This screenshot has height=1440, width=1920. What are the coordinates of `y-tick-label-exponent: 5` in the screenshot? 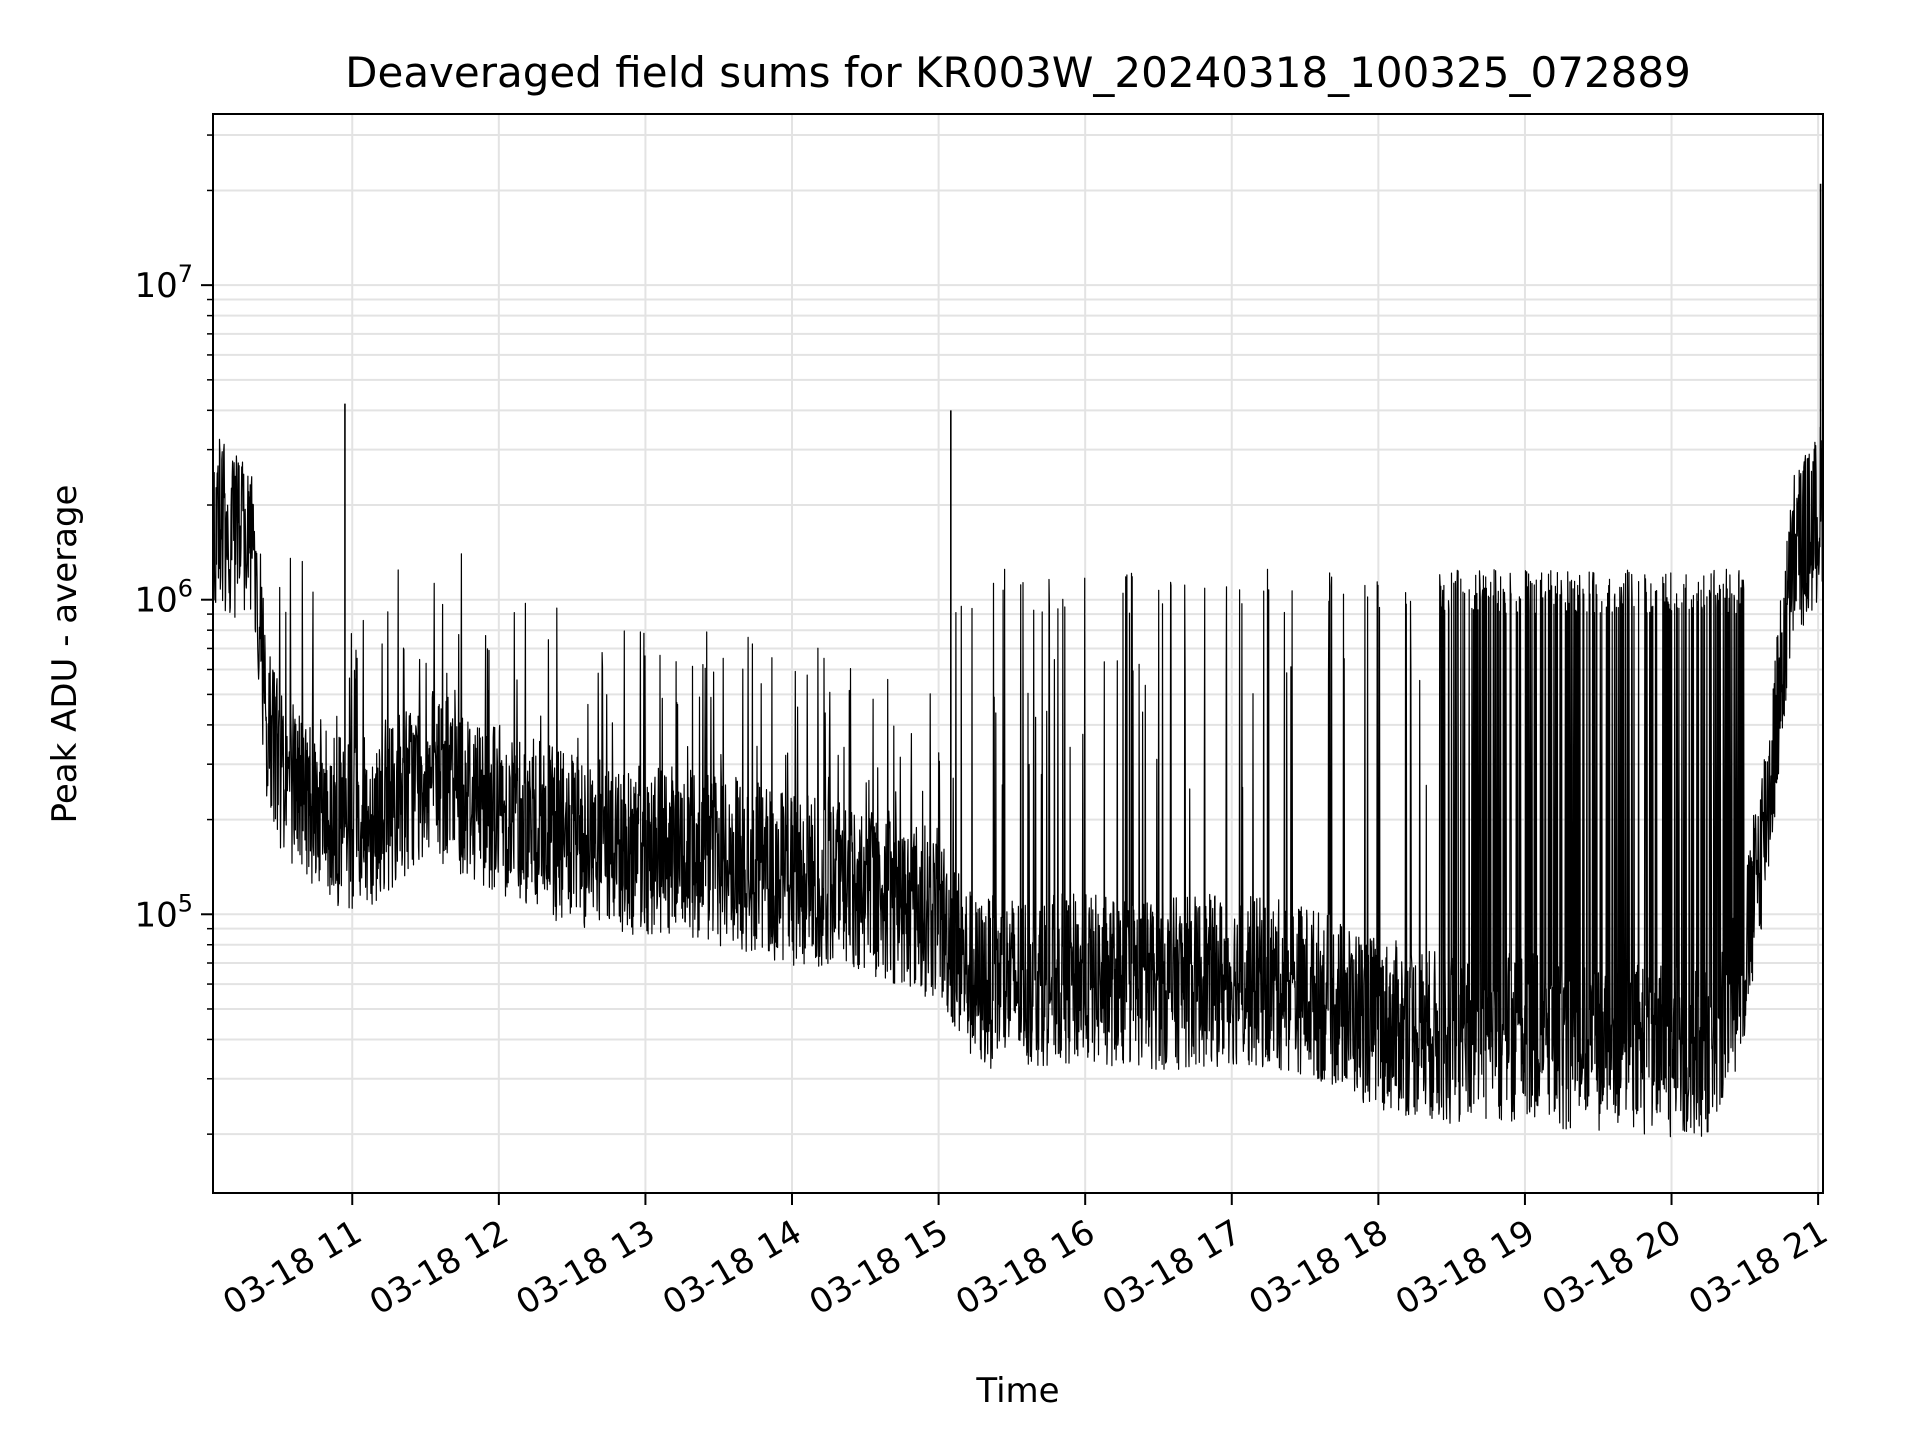 It's located at (185, 903).